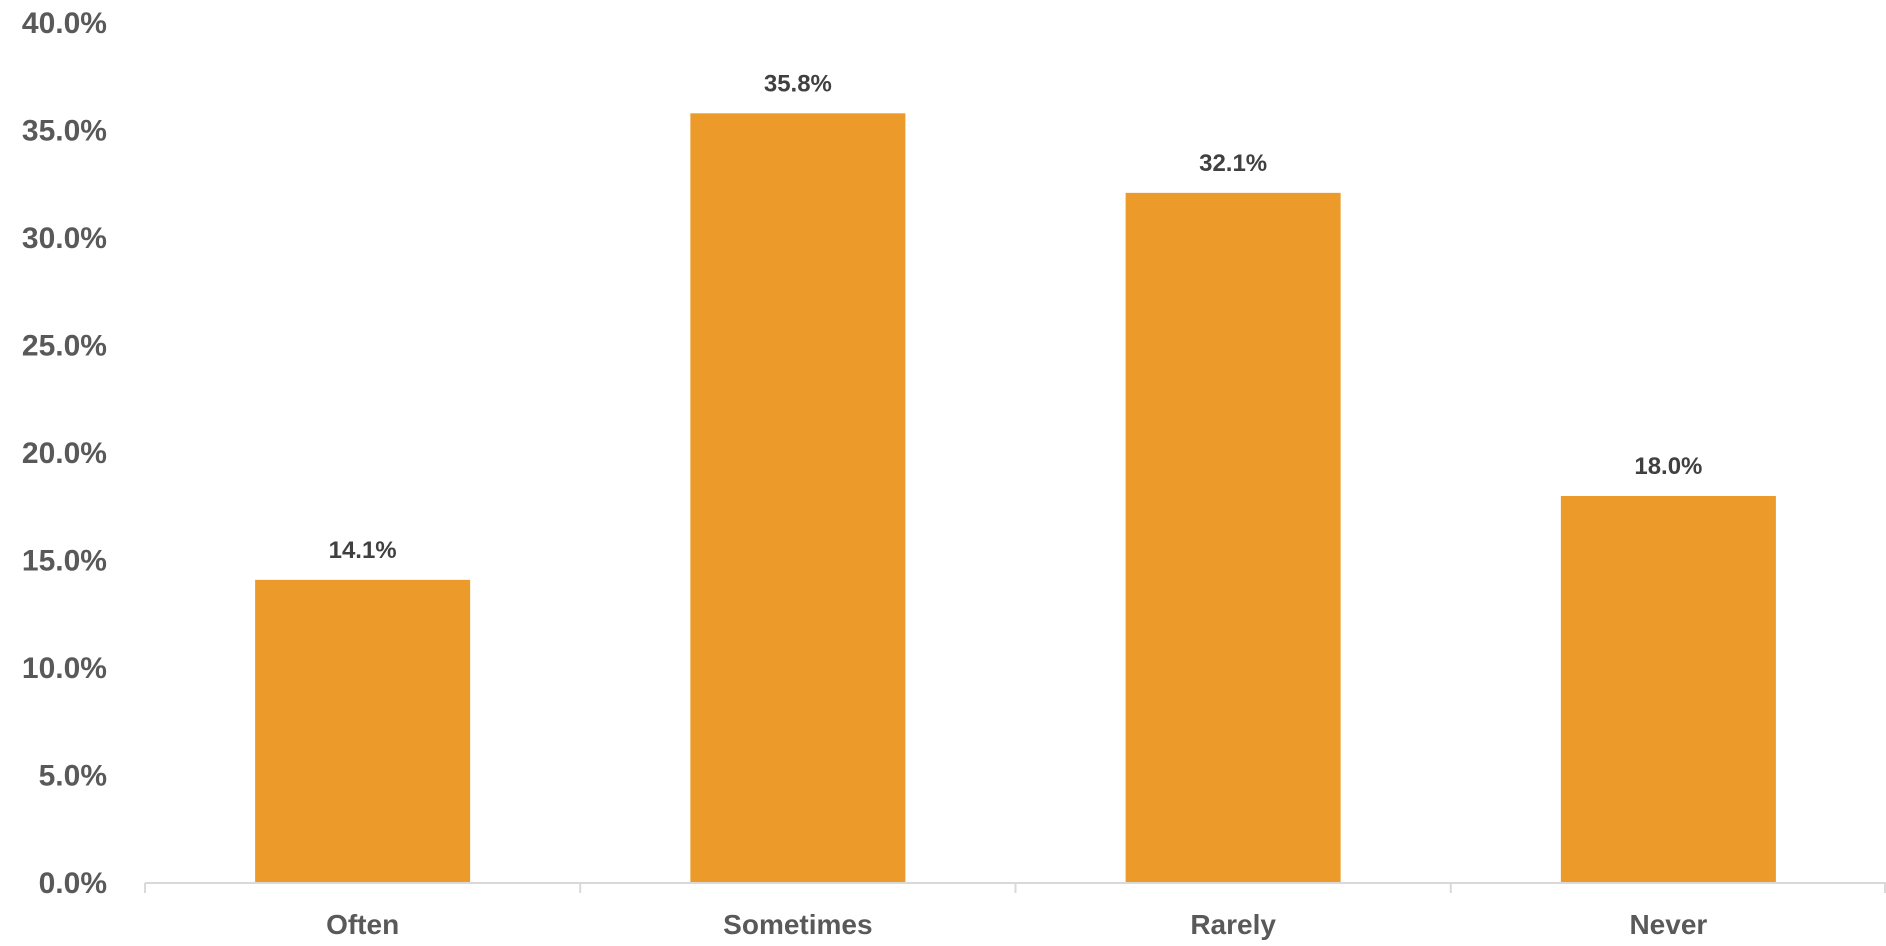 This screenshot has width=1886, height=946. Describe the element at coordinates (64, 238) in the screenshot. I see `y-tick-label: 30.0%` at that location.